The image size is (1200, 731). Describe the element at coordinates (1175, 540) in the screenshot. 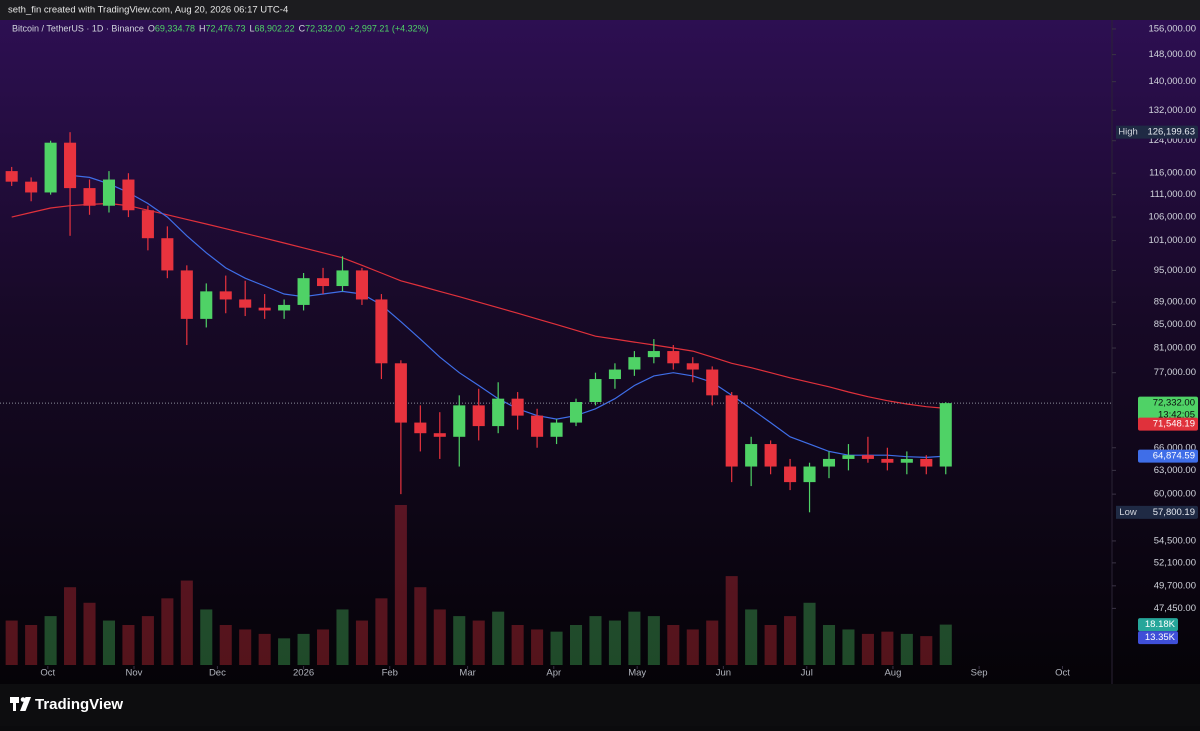

I see `y-tick-label: 54,500.00` at that location.